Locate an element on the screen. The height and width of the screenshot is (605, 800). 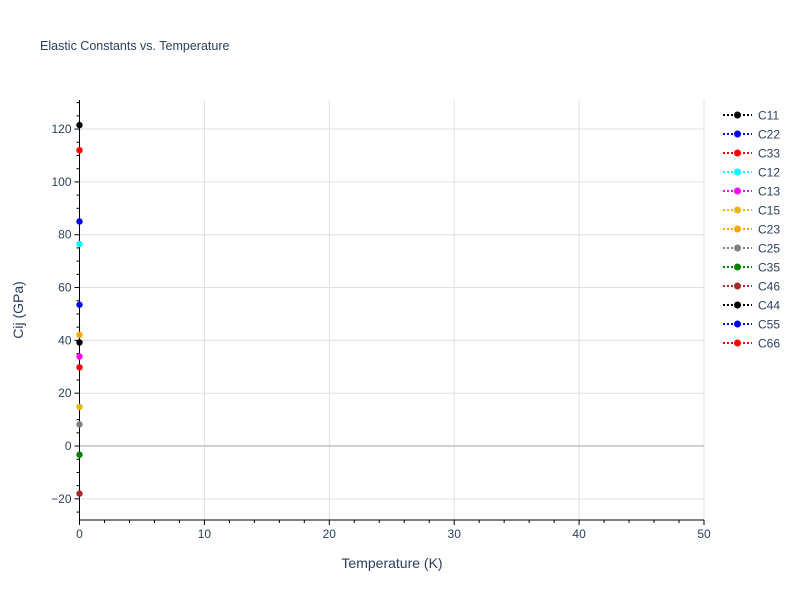
x-tick-label: 0 is located at coordinates (79, 534).